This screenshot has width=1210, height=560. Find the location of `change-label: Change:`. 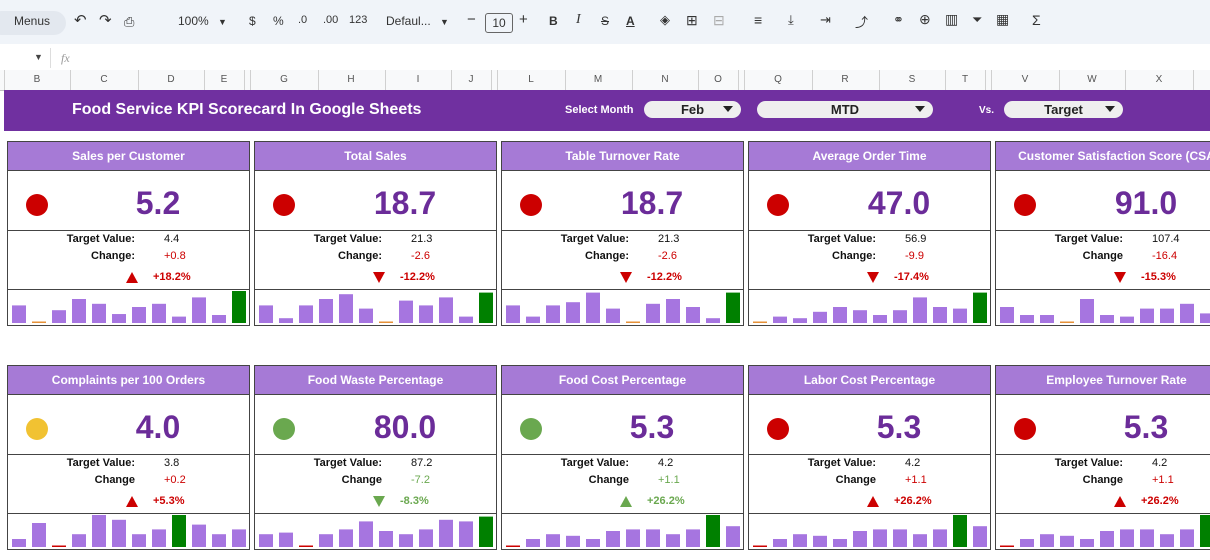

change-label: Change: is located at coordinates (360, 256).